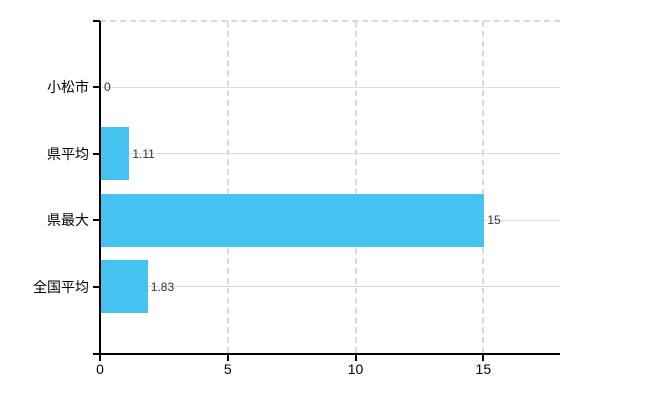 The height and width of the screenshot is (400, 650). Describe the element at coordinates (494, 220) in the screenshot. I see `bar-value-label: 15` at that location.